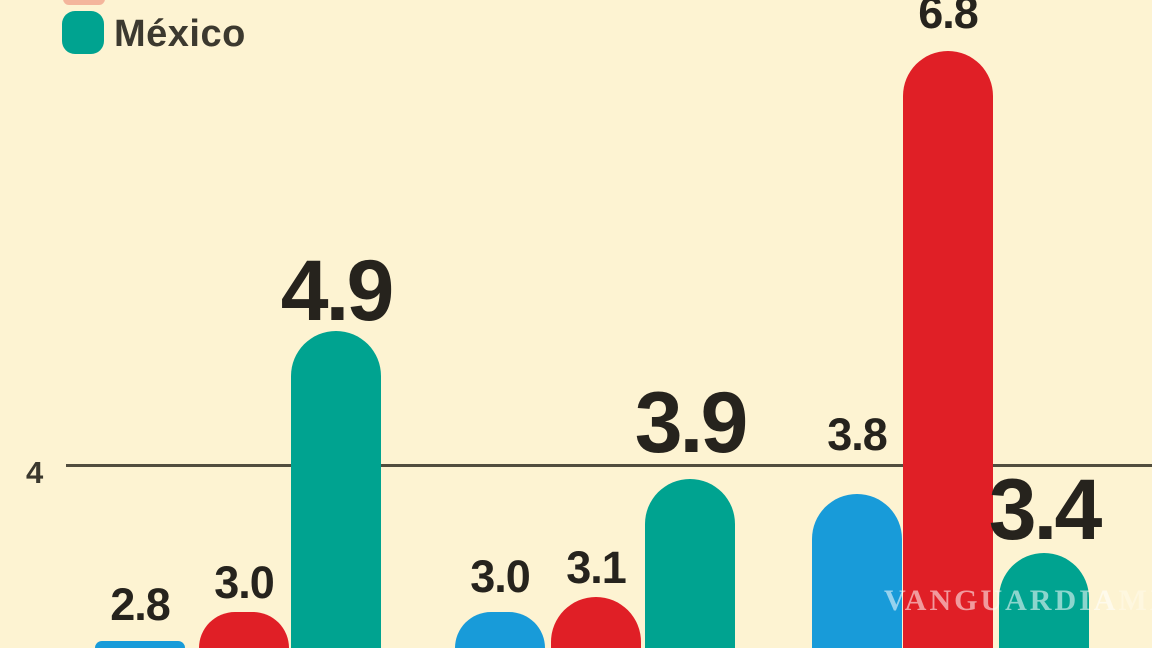 The image size is (1152, 648). What do you see at coordinates (180, 33) in the screenshot?
I see `legend-label-mexico: México` at bounding box center [180, 33].